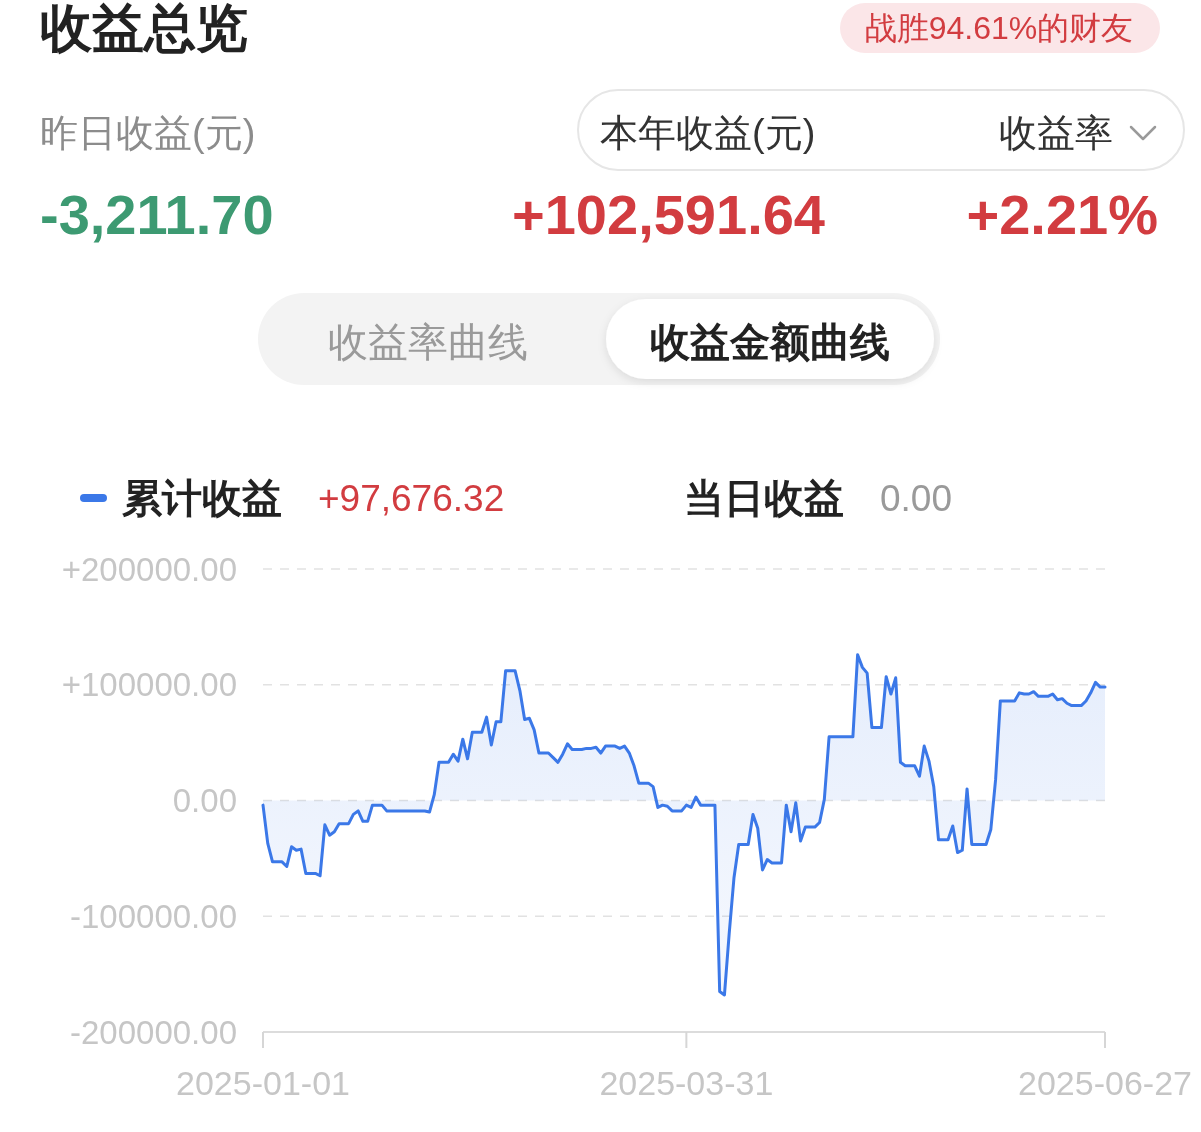 Image resolution: width=1201 pixels, height=1132 pixels. I want to click on x-tick-label: 2025-06-27, so click(1105, 1083).